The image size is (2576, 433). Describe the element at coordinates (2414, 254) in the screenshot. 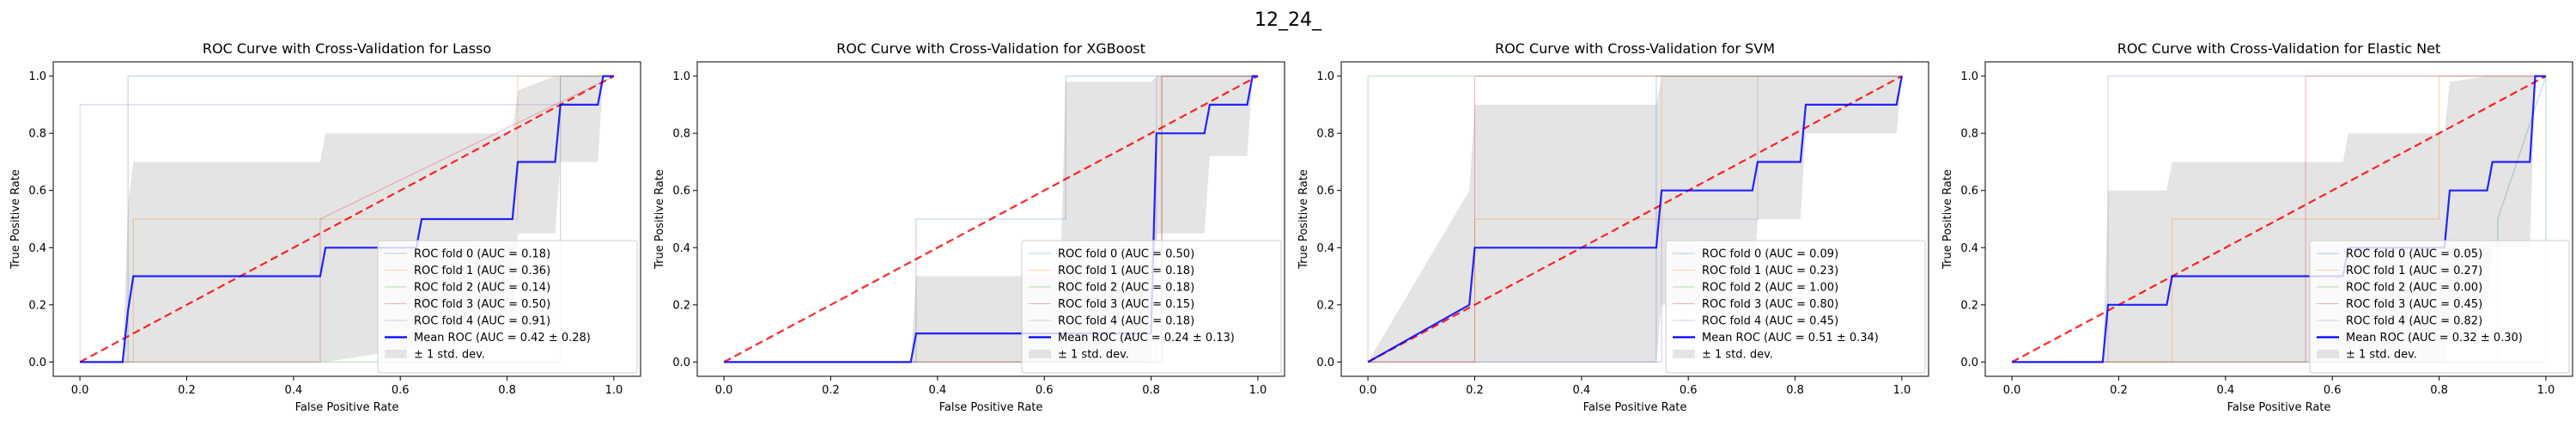

I see `legend-label: ROC fold 0 (AUC = 0.05)` at that location.